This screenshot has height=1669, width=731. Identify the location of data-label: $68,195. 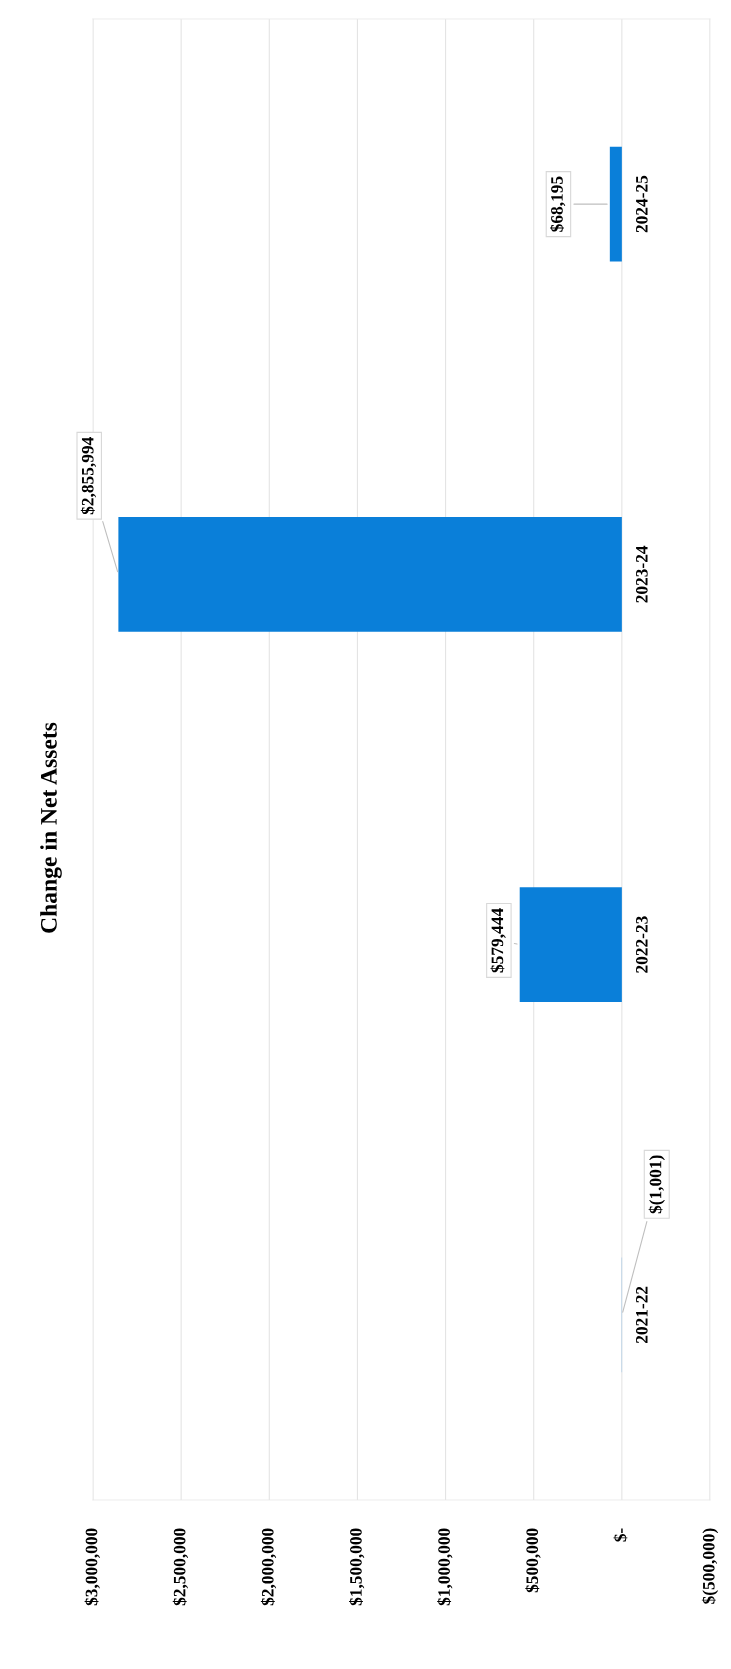
(558, 204).